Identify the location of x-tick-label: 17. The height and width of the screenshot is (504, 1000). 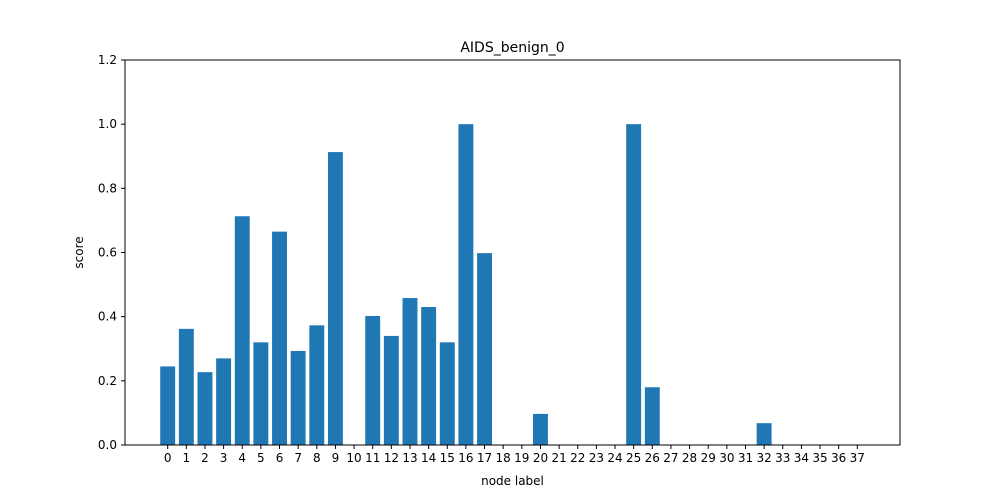
(484, 458).